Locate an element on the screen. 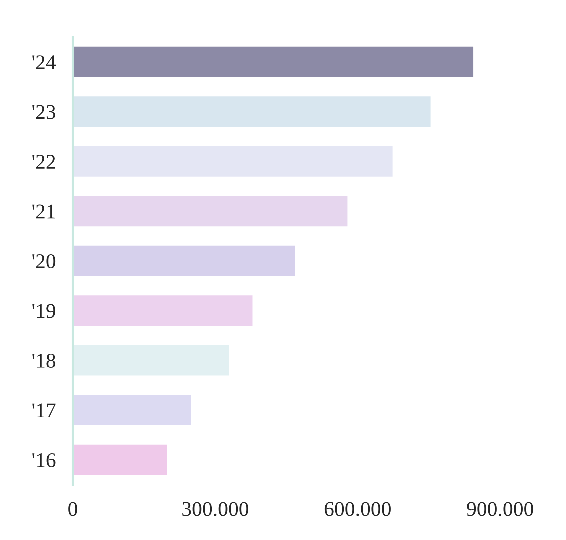 This screenshot has width=566, height=540. y-tick-label: '22 is located at coordinates (44, 162).